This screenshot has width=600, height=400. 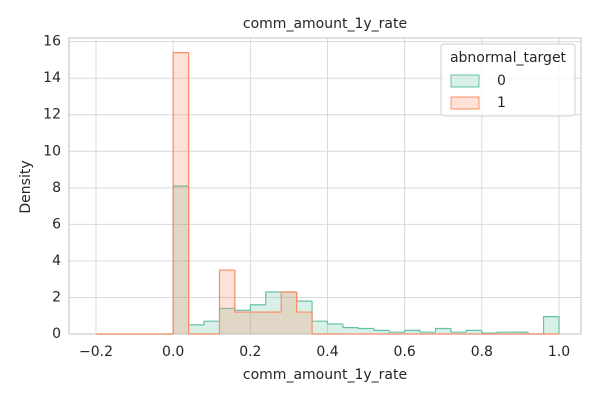 I want to click on x-tick-label: 0.6, so click(x=405, y=352).